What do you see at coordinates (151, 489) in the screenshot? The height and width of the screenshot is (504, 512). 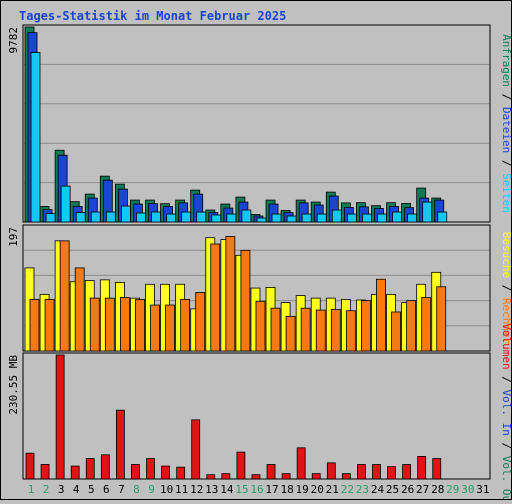 I see `x-tick-day-9: 9` at bounding box center [151, 489].